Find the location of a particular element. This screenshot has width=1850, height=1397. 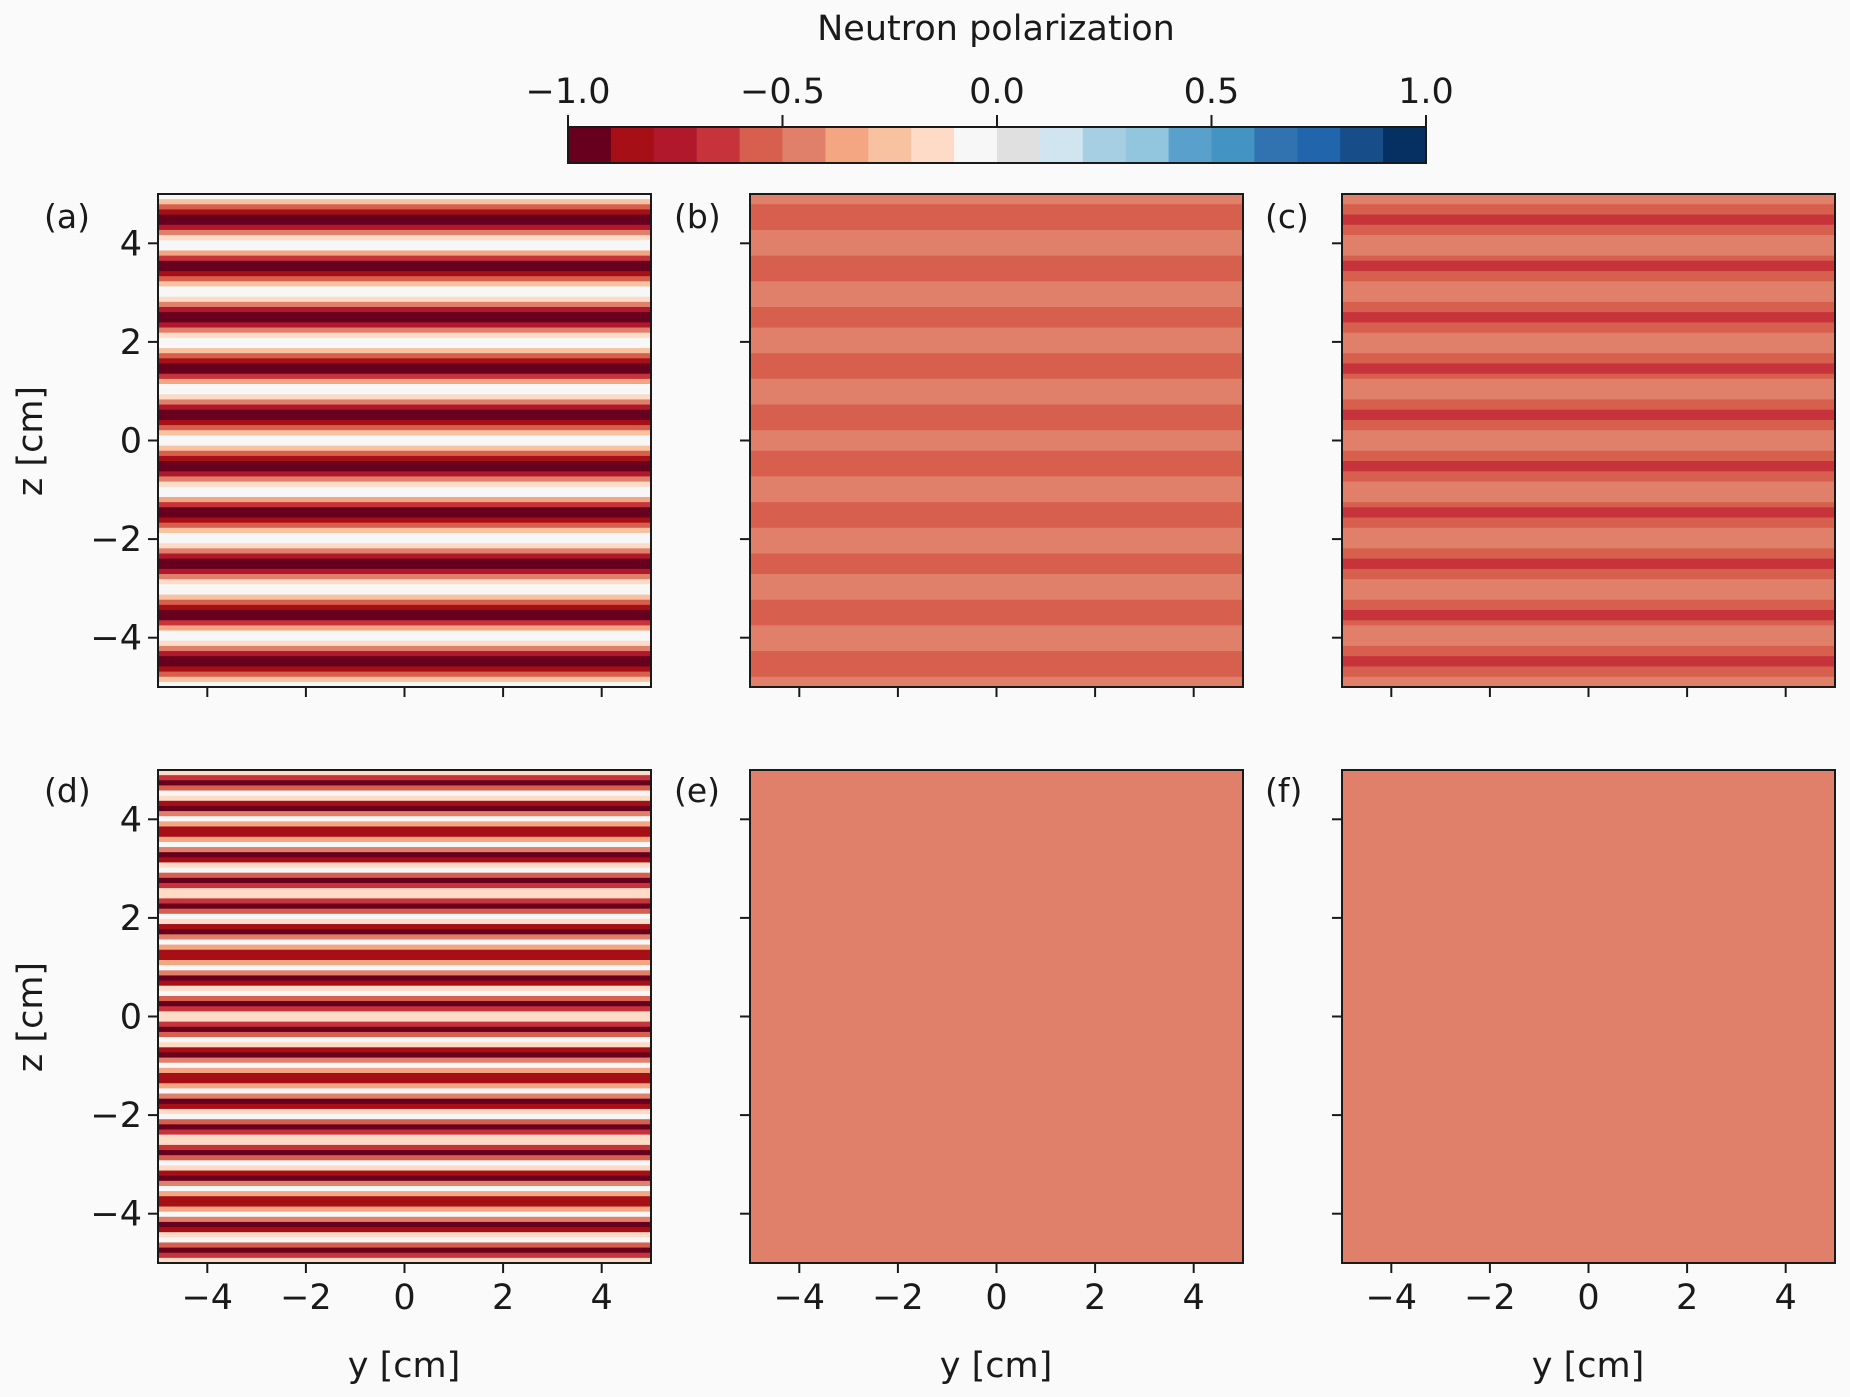

colorbar-tick-label-1: −0.5 is located at coordinates (782, 92).